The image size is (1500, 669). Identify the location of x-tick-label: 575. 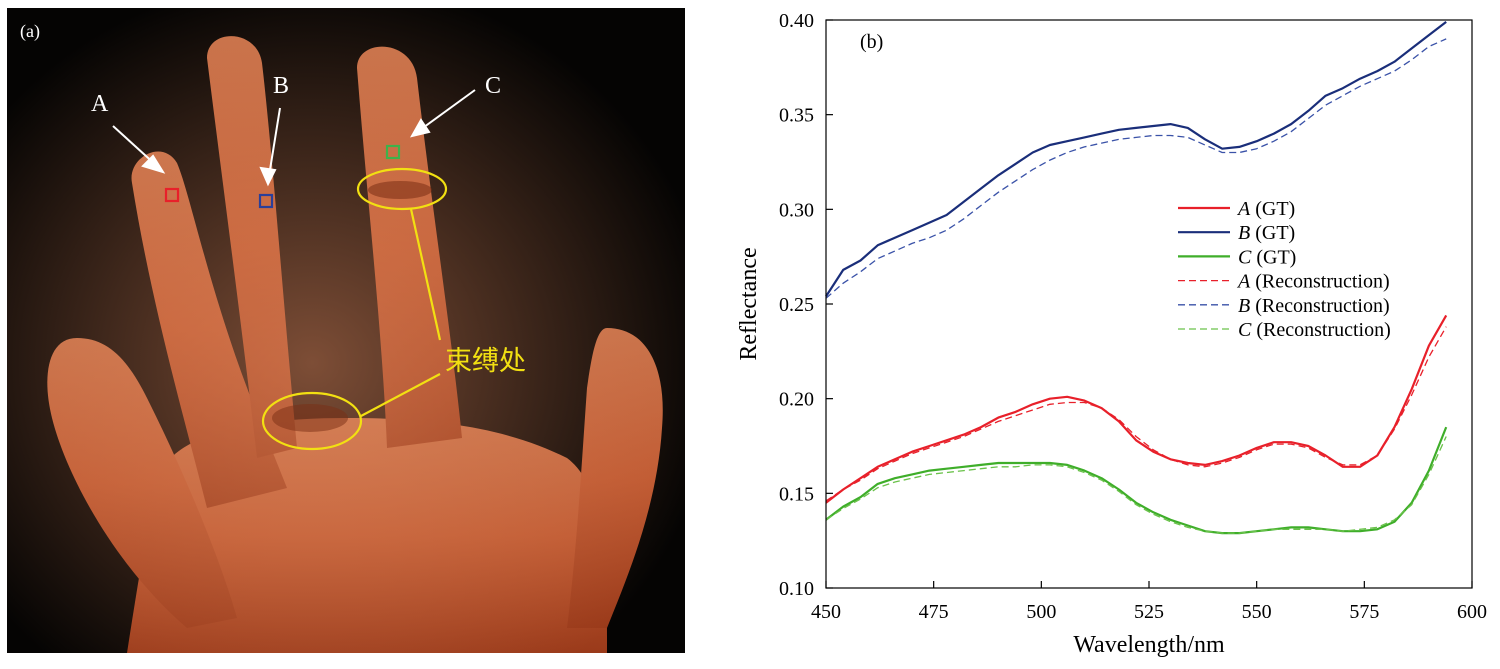
(1364, 612).